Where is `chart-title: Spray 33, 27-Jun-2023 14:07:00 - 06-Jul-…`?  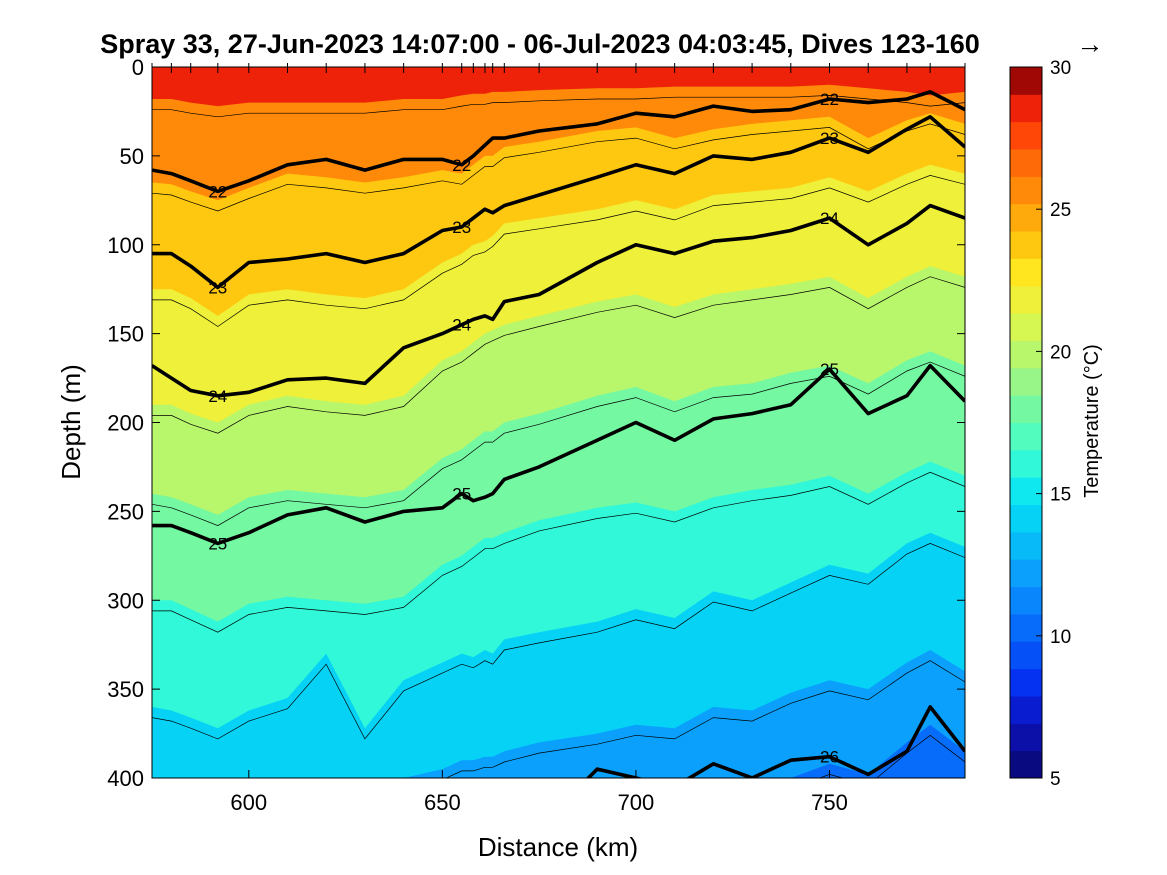 chart-title: Spray 33, 27-Jun-2023 14:07:00 - 06-Jul-… is located at coordinates (540, 44).